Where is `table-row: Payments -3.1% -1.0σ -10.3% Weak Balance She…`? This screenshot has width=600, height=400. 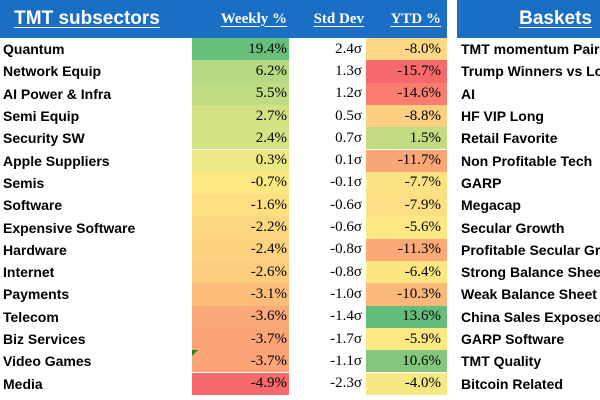
table-row: Payments -3.1% -1.0σ -10.3% Weak Balance She… is located at coordinates (300, 294).